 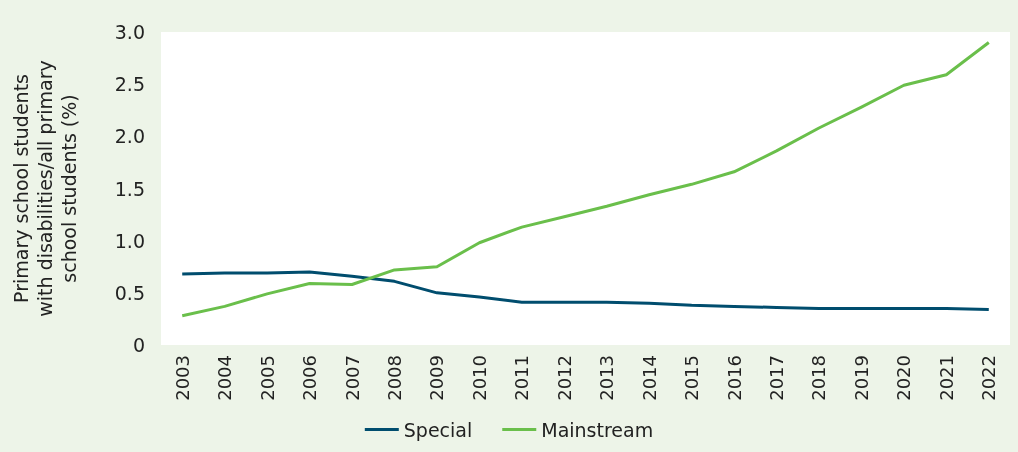 What do you see at coordinates (564, 378) in the screenshot?
I see `x-tick-label: 2012` at bounding box center [564, 378].